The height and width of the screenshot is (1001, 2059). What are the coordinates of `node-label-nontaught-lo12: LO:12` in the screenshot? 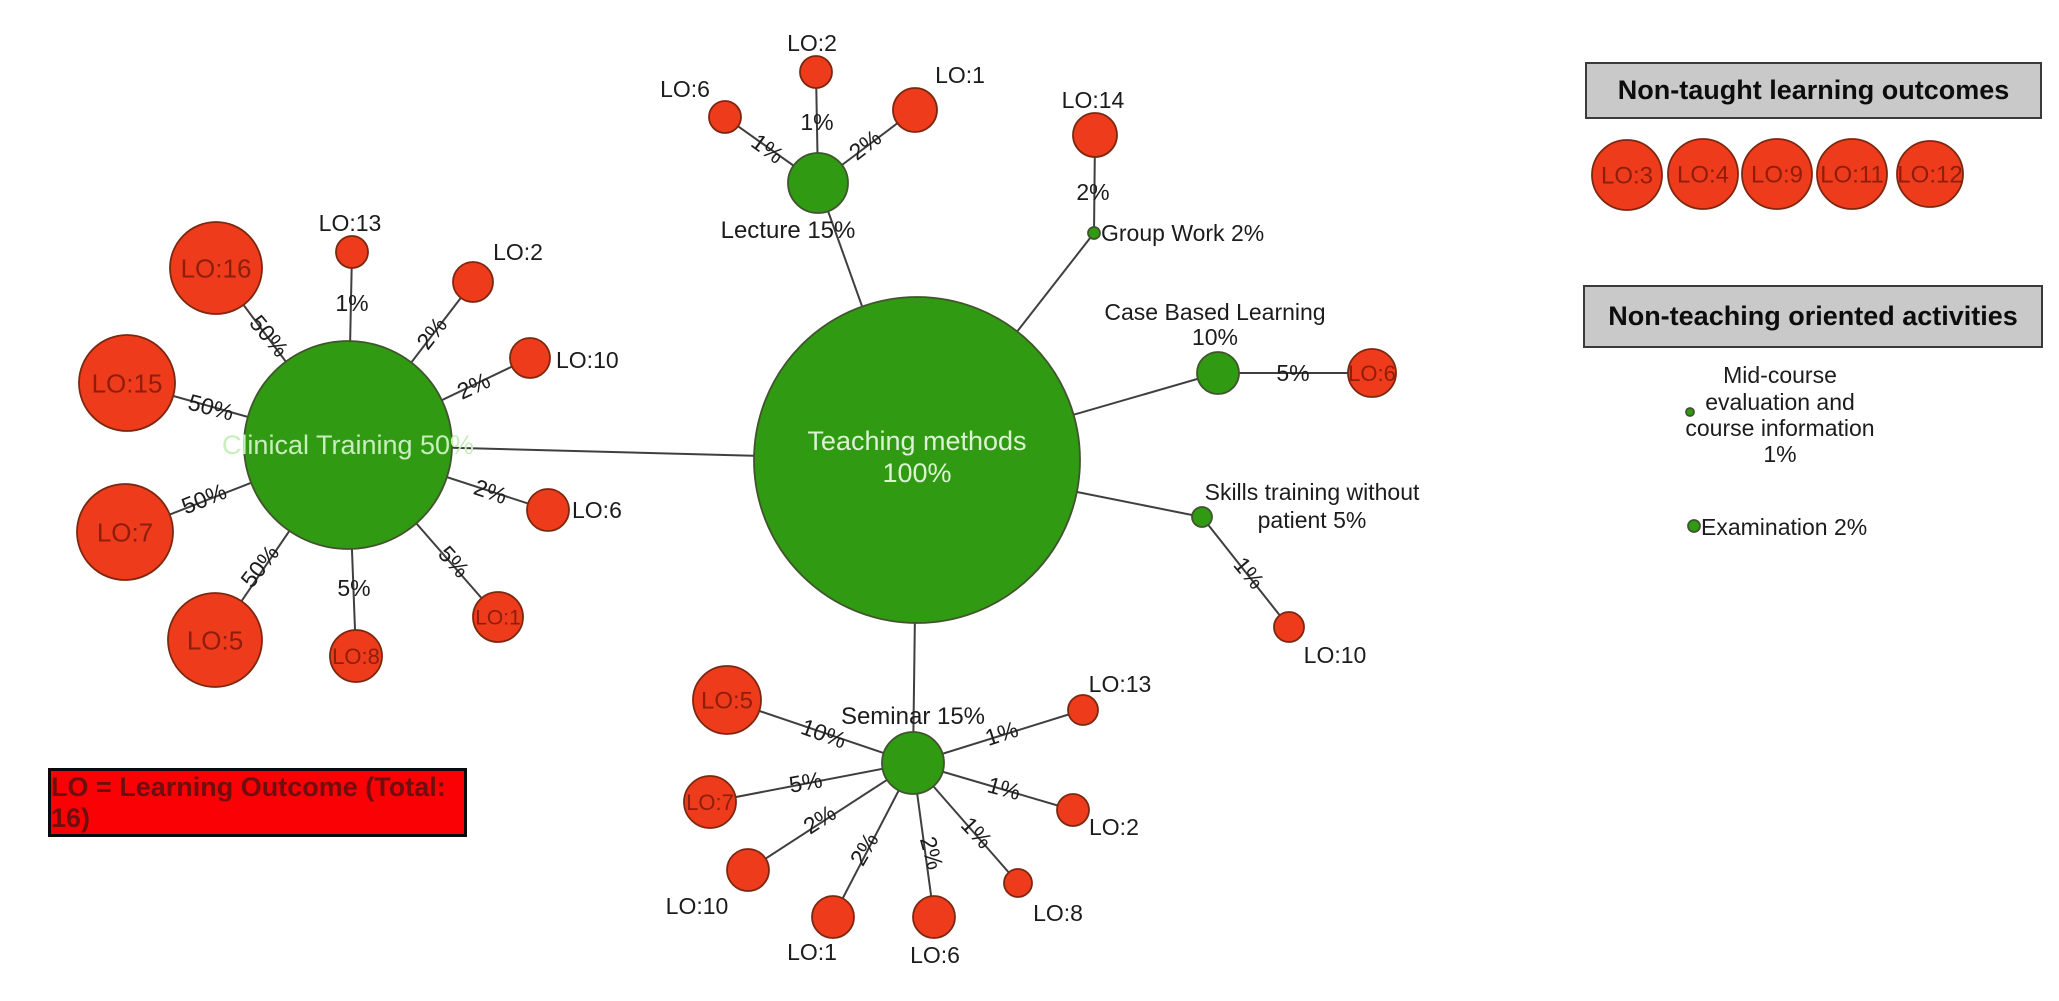 It's located at (1929, 175).